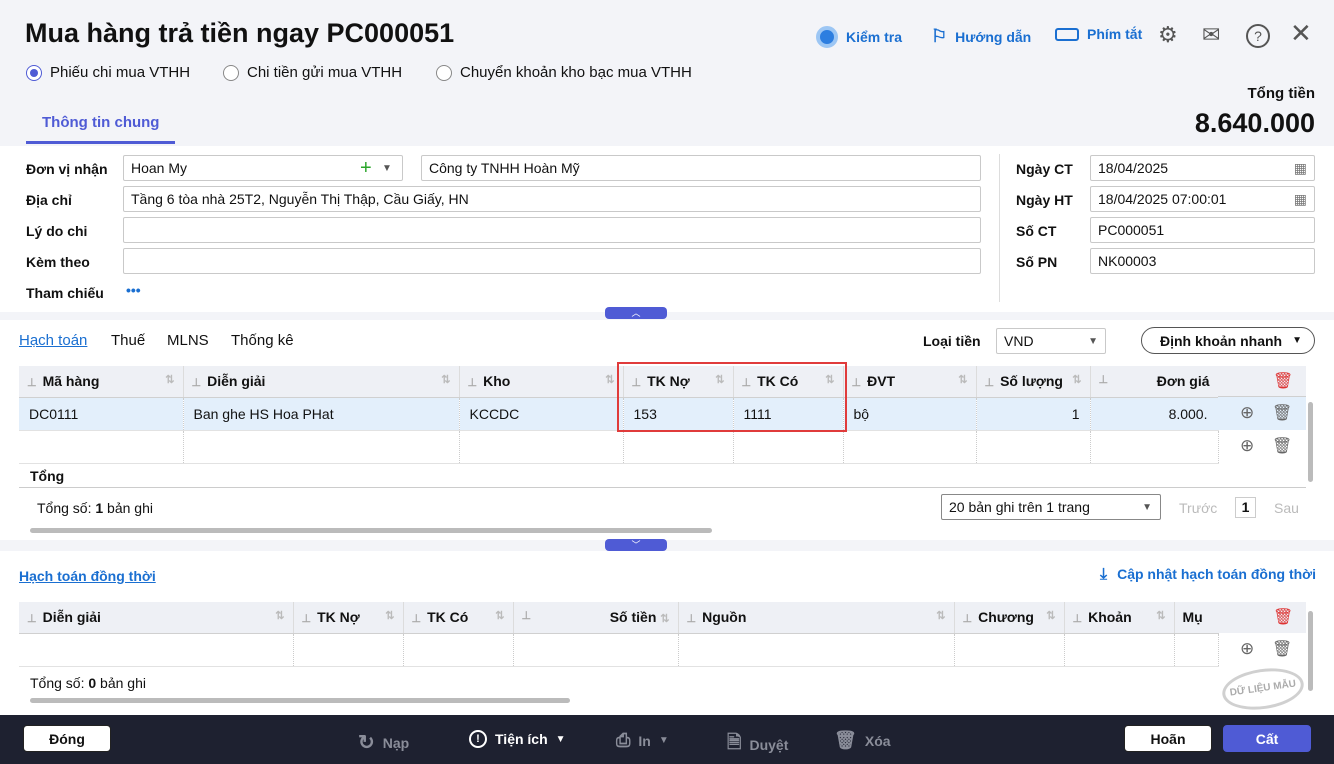 Image resolution: width=1334 pixels, height=764 pixels. What do you see at coordinates (101, 124) in the screenshot?
I see `tab-general-info: Thông tin chung` at bounding box center [101, 124].